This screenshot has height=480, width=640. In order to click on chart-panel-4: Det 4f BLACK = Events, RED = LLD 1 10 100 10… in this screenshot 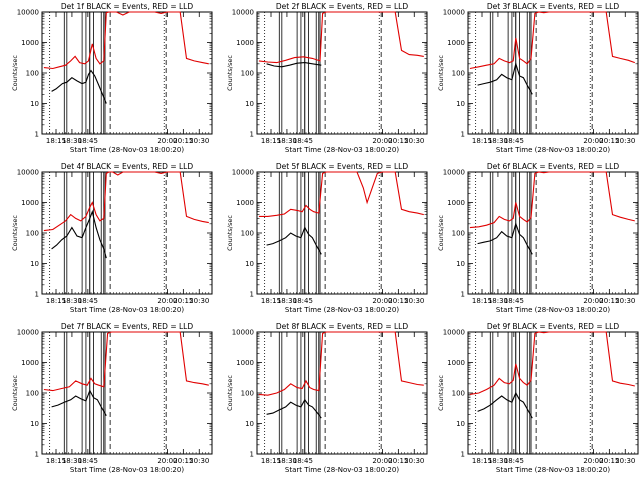, I will do `click(112, 238)`.